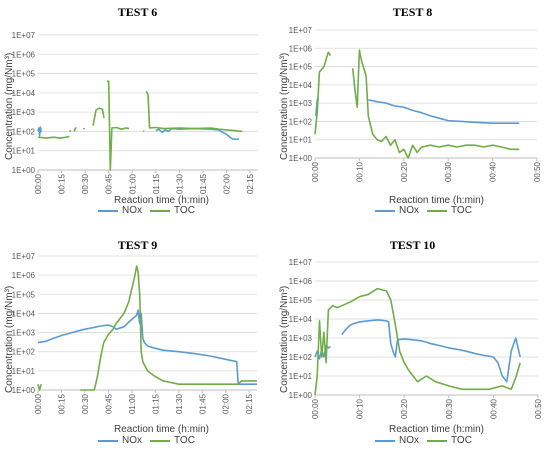 The image size is (550, 450). Describe the element at coordinates (404, 408) in the screenshot. I see `x-tick-label: 00:20` at that location.